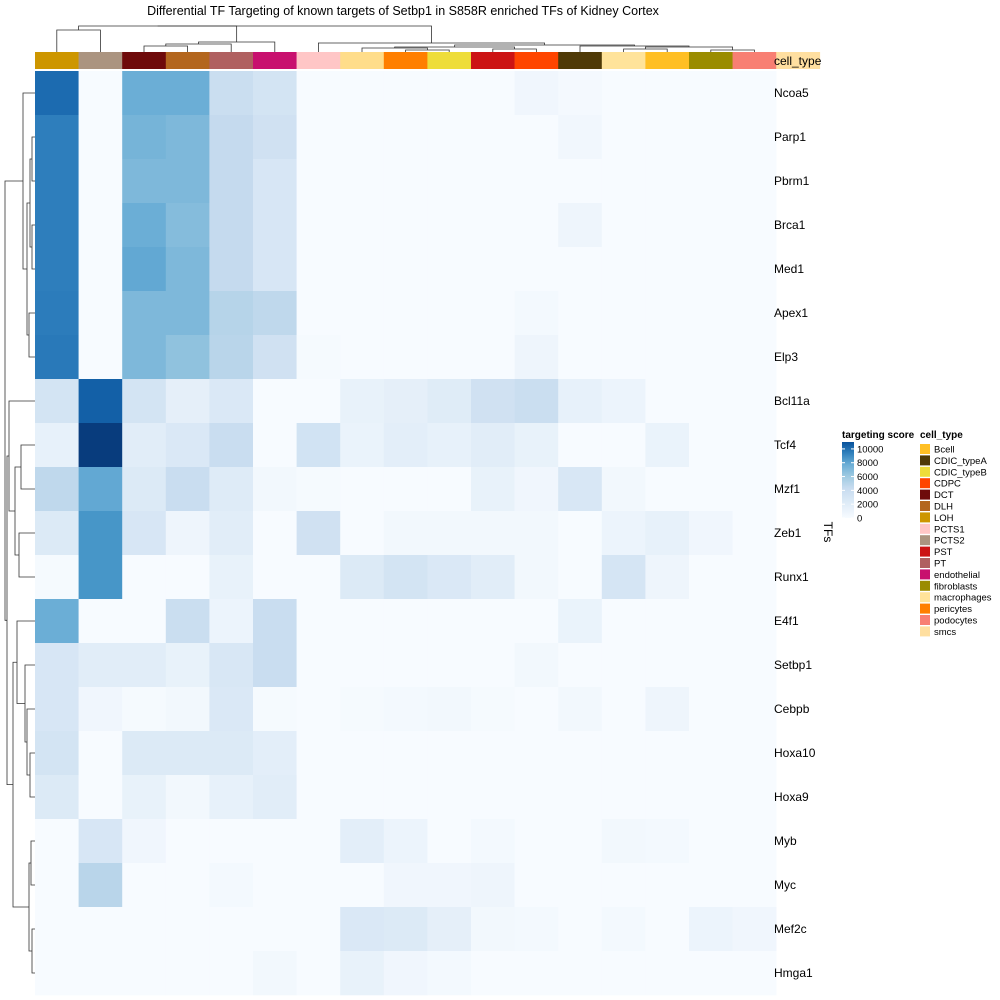  Describe the element at coordinates (791, 313) in the screenshot. I see `row-label: Apex1` at that location.